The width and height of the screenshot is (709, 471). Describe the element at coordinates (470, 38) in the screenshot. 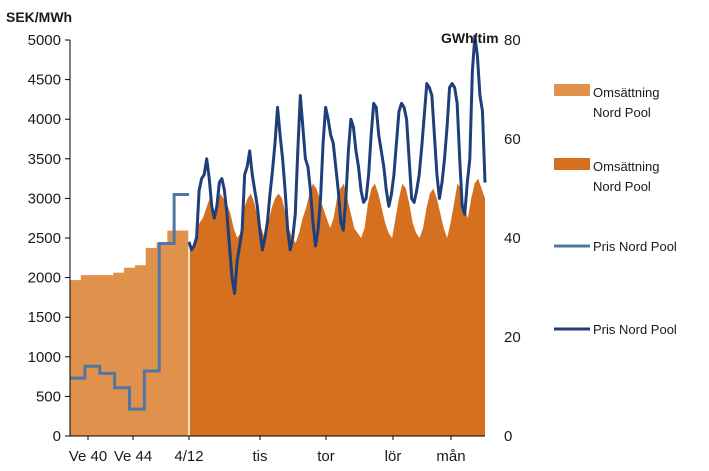

I see `right-axis-title: GWh/tim` at that location.